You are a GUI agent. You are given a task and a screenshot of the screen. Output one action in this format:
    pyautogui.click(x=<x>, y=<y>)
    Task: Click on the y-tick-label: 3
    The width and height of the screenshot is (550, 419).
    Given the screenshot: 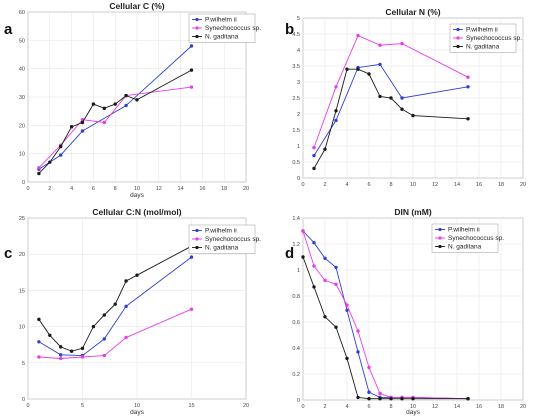 What is the action you would take?
    pyautogui.click(x=298, y=83)
    